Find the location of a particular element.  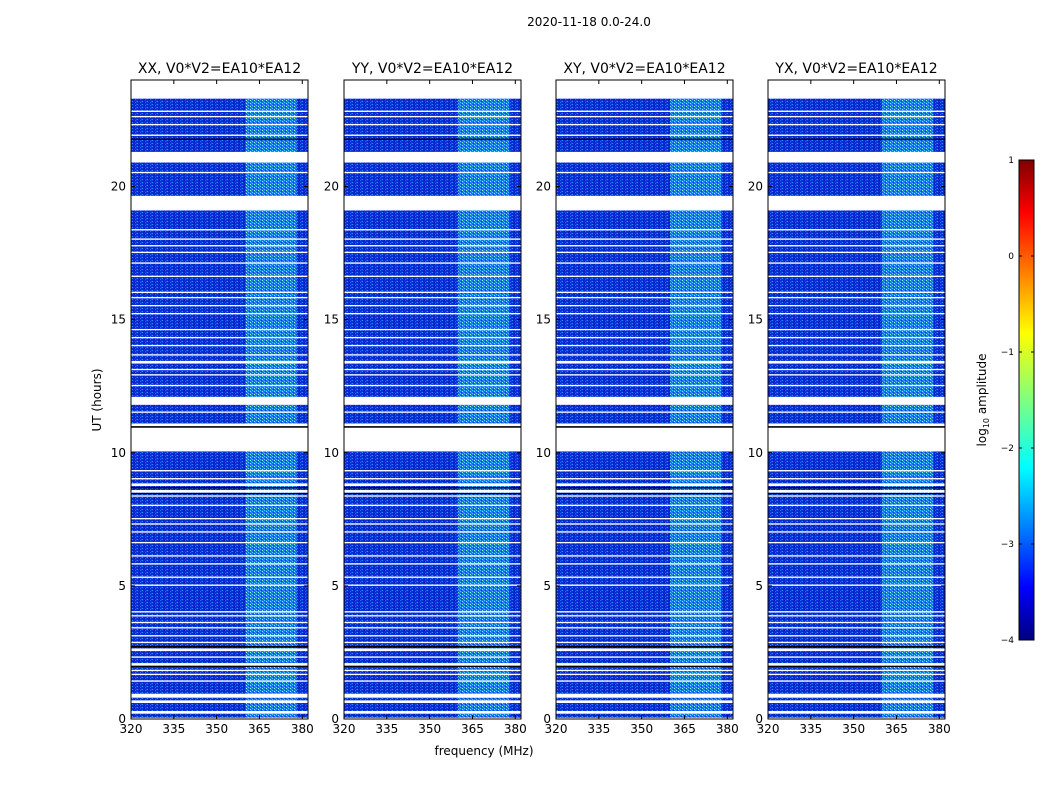

panel-frame is located at coordinates (432, 399).